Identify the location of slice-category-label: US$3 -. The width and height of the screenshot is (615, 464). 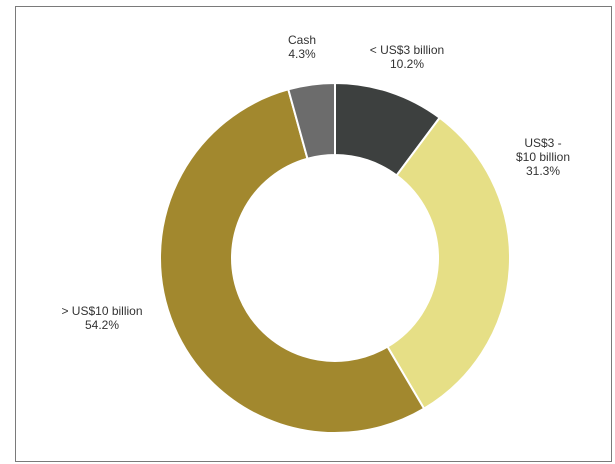
(542, 143).